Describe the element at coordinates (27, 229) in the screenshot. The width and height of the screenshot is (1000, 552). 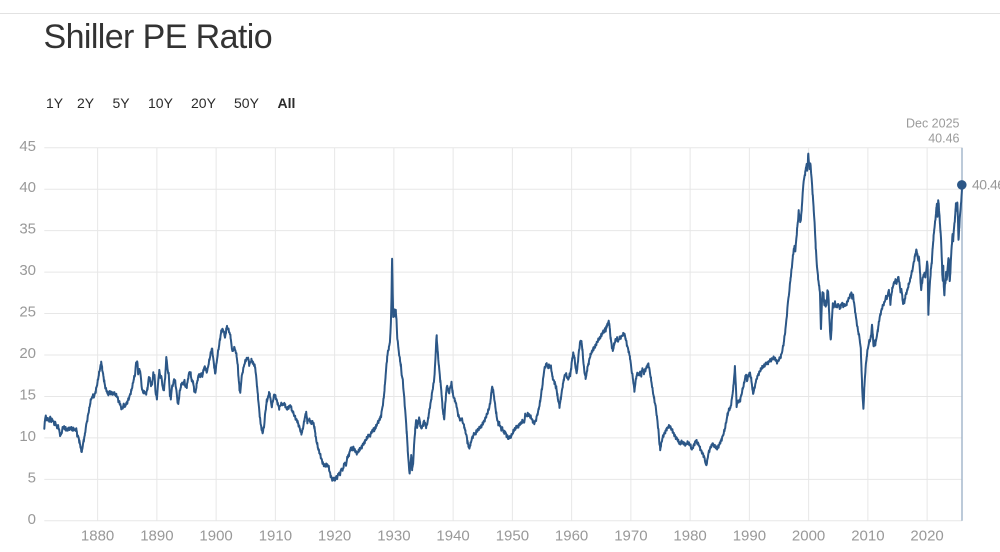
I see `svg-text: 35` at that location.